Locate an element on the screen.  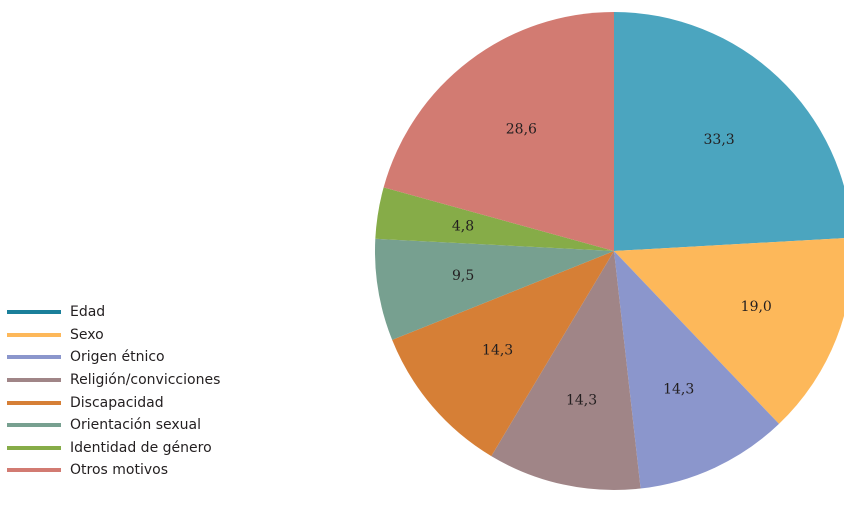
pie-slice-discapacidad is located at coordinates (503, 354).